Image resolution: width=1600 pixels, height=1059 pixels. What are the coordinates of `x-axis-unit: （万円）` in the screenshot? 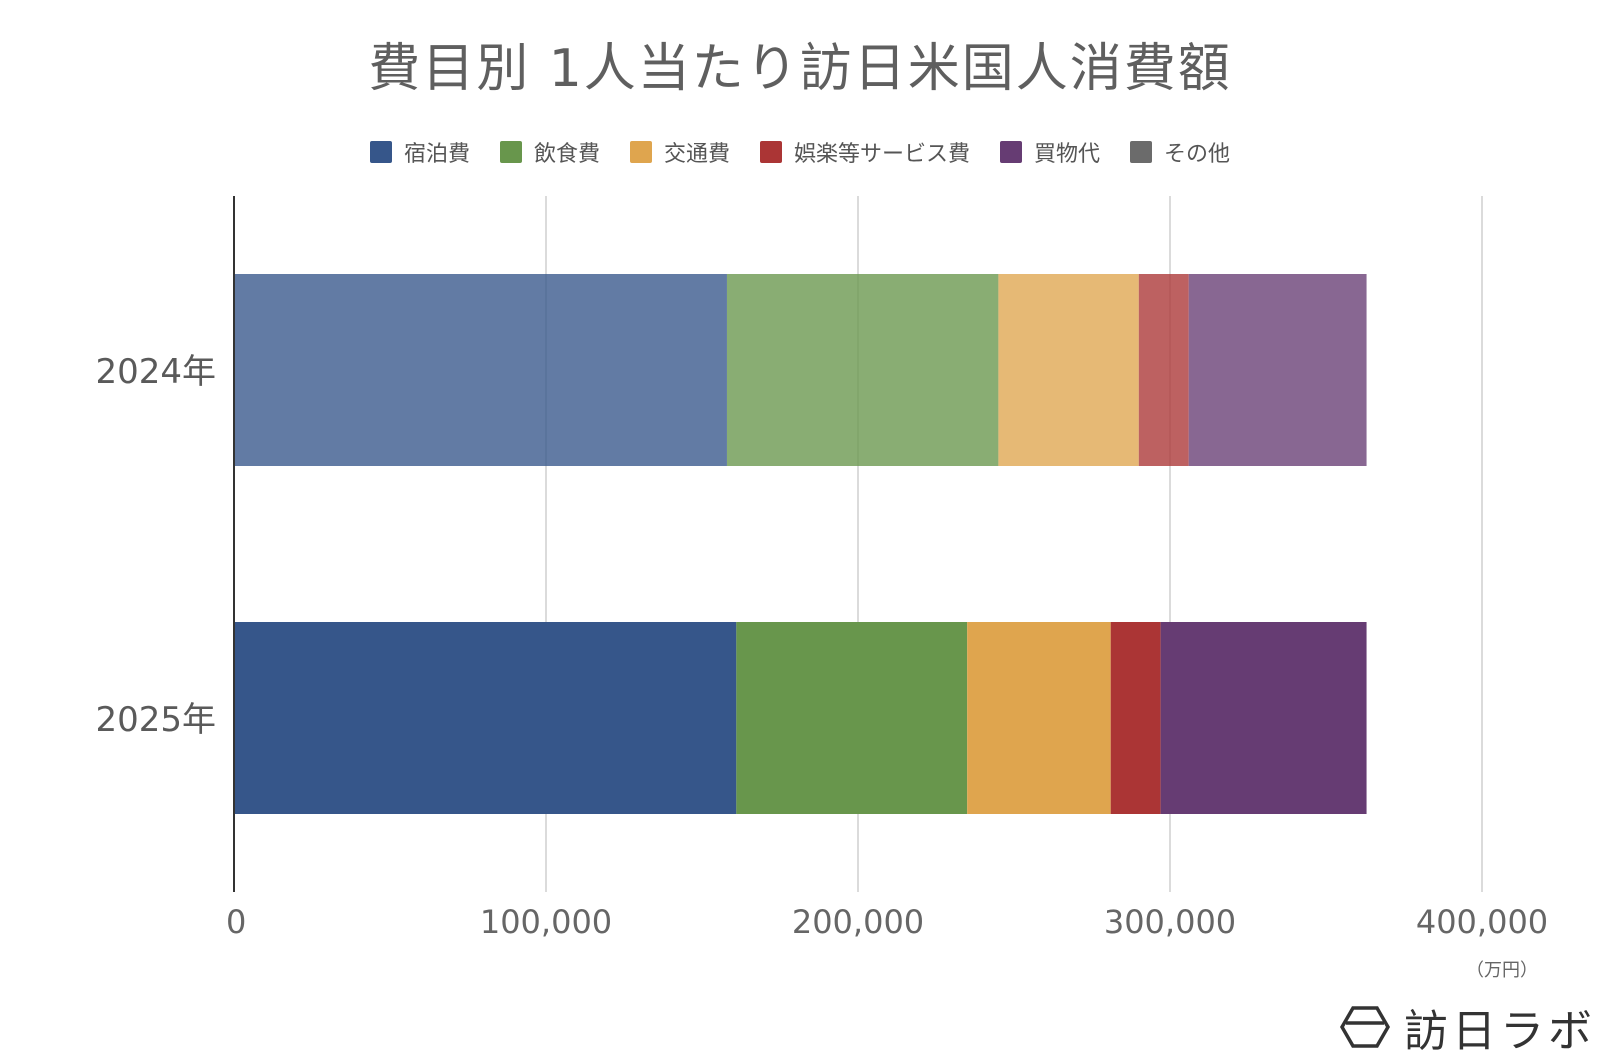 It's located at (1502, 970).